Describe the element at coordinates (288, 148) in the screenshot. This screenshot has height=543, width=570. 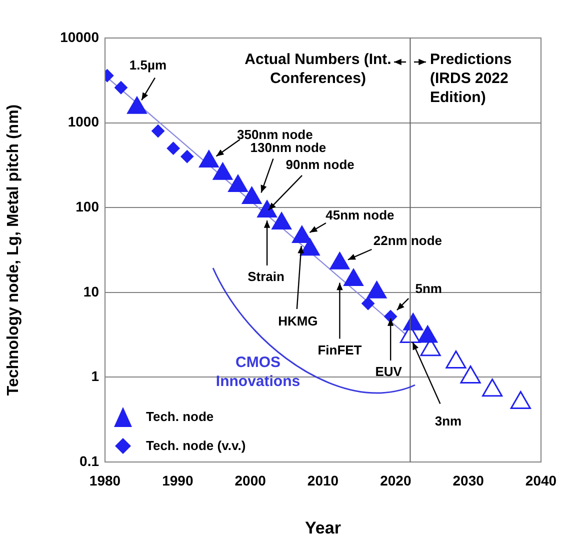
I see `annotation: 130nm node` at that location.